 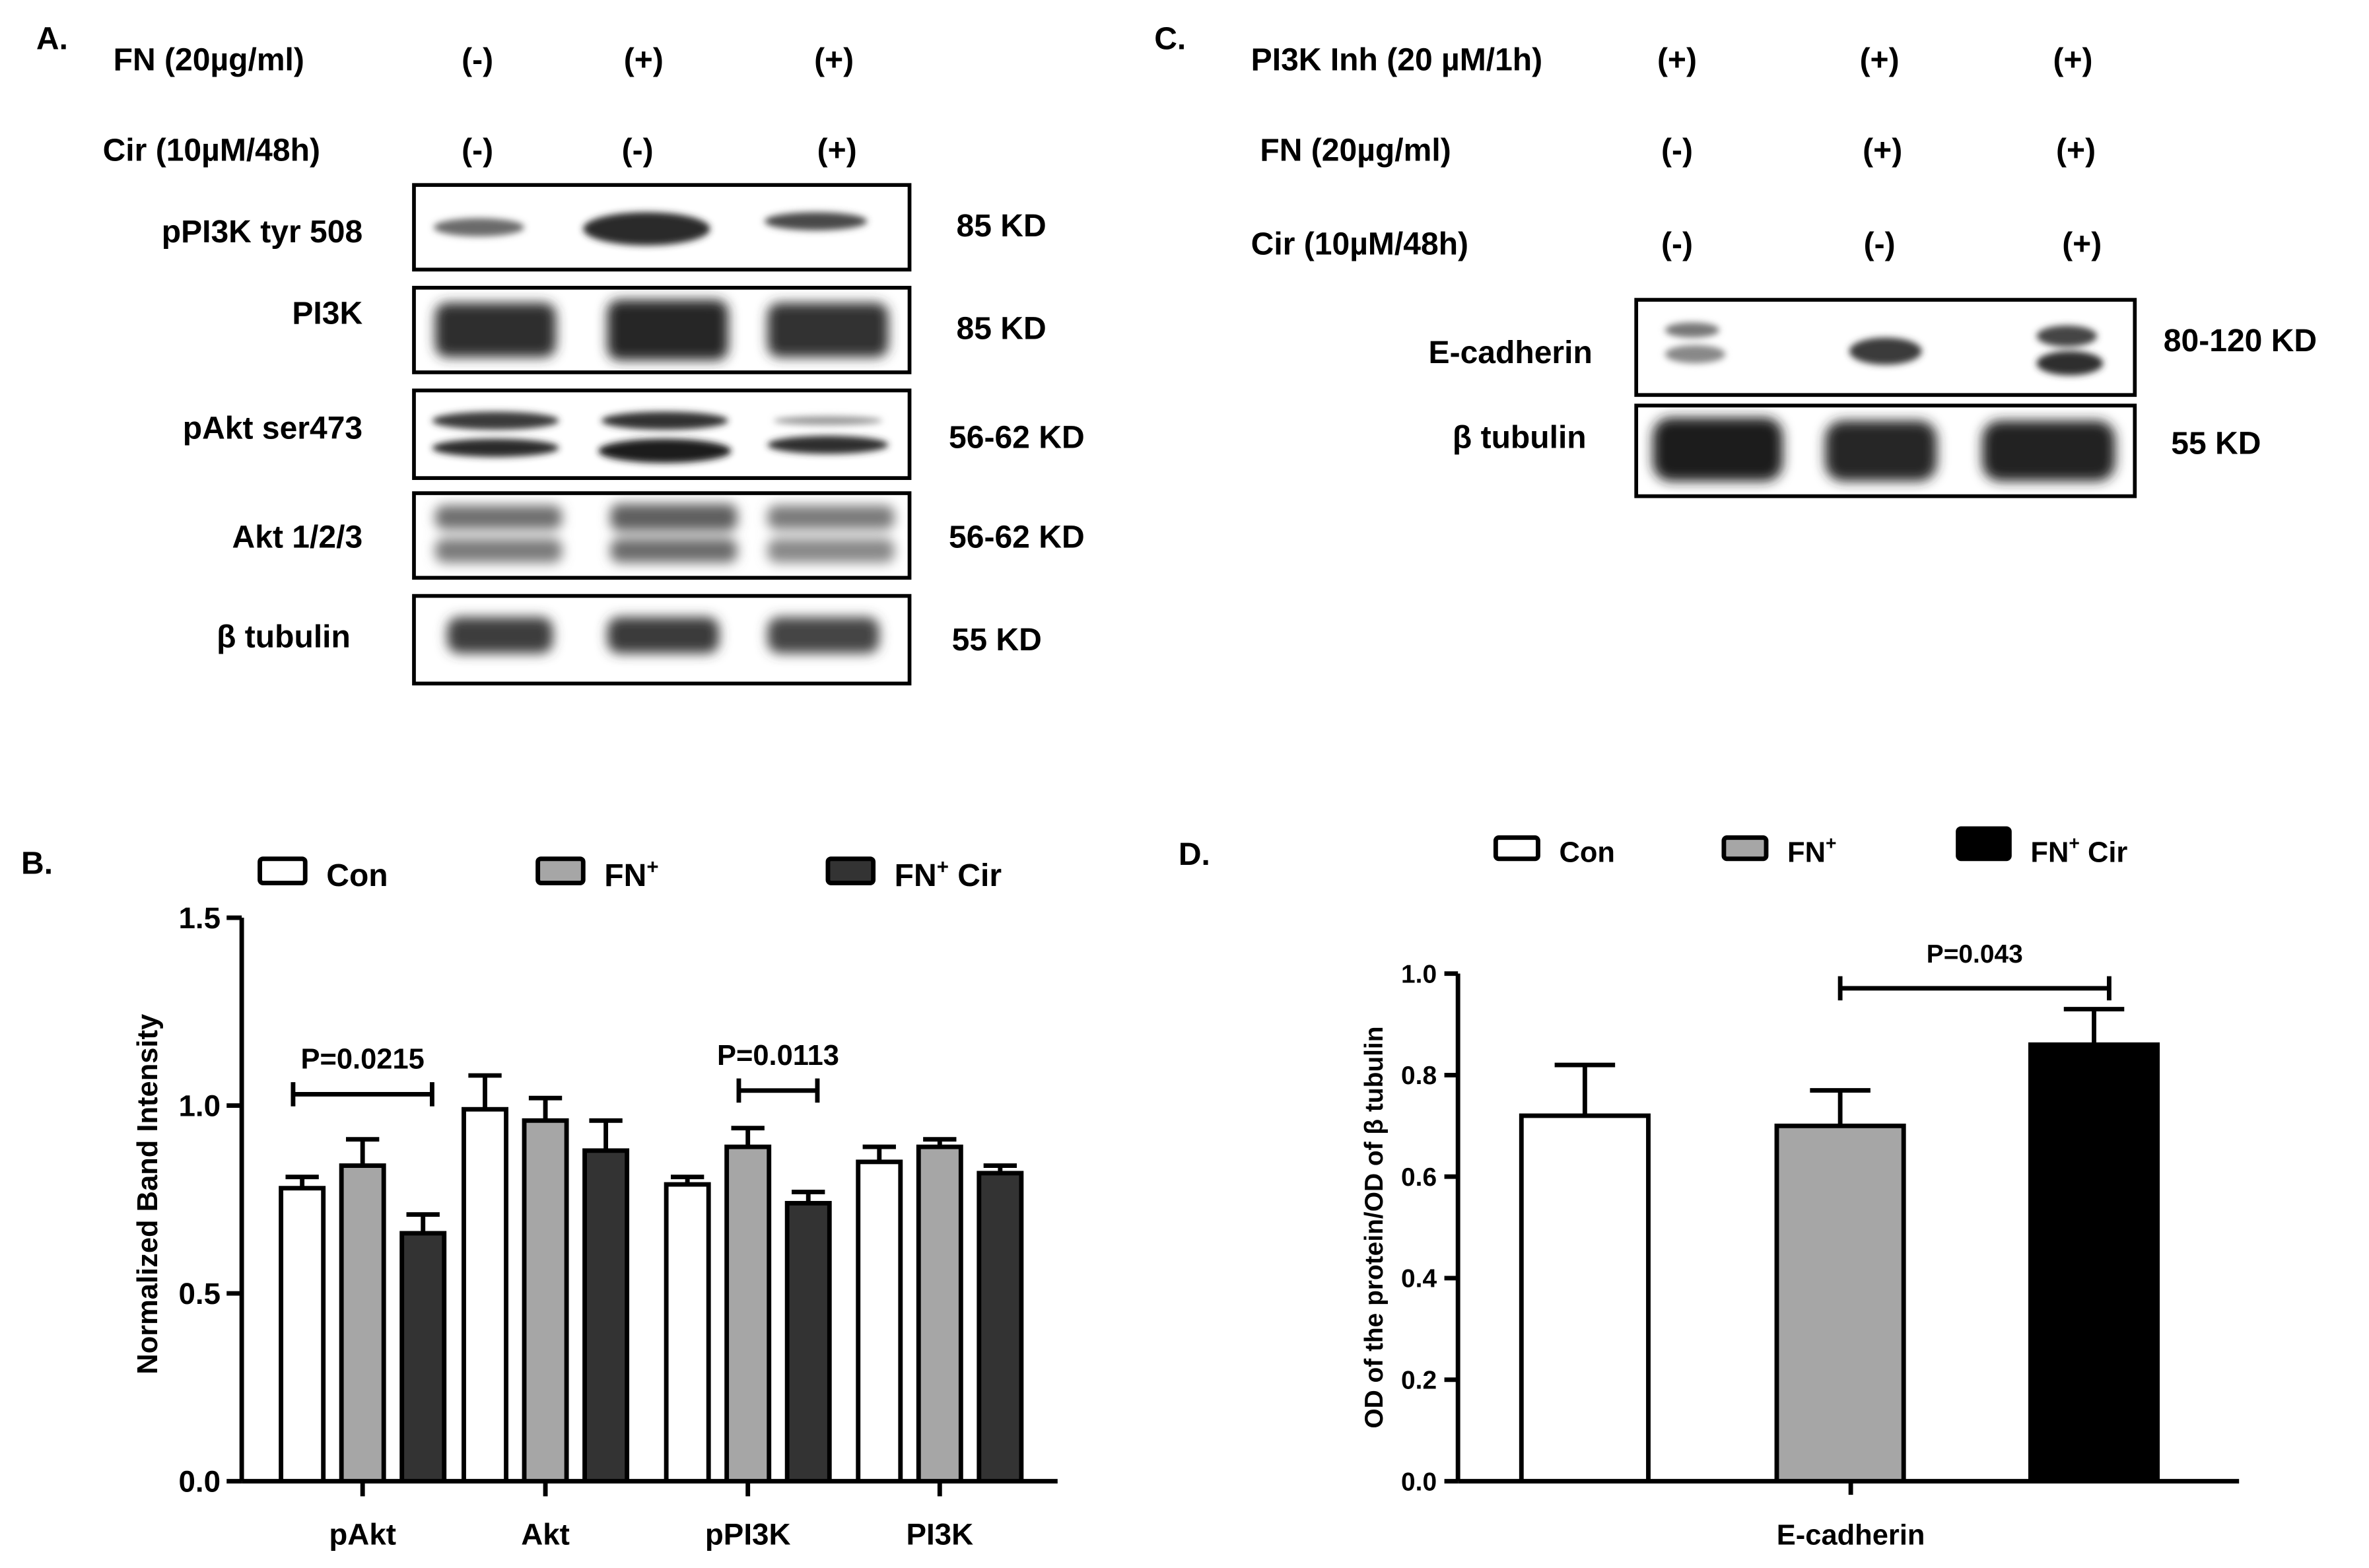 What do you see at coordinates (1880, 243) in the screenshot?
I see `c-cond-cir-lane2: (-)` at bounding box center [1880, 243].